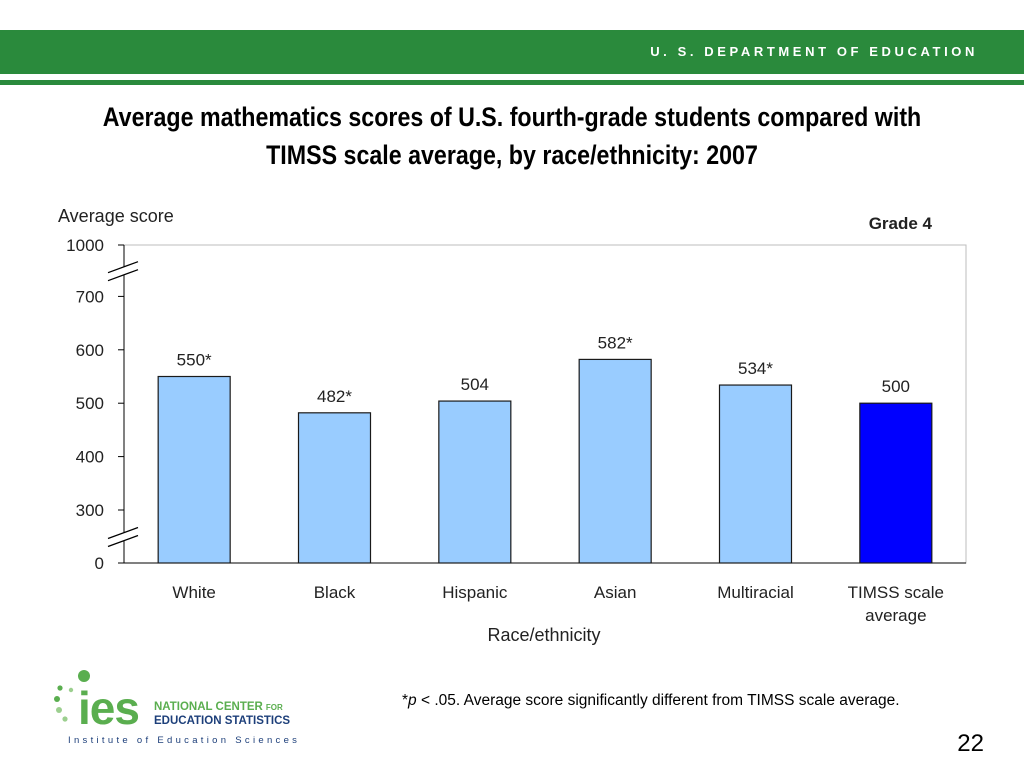  What do you see at coordinates (218, 707) in the screenshot?
I see `logo-line-1: NATIONAL CENTER FOR` at bounding box center [218, 707].